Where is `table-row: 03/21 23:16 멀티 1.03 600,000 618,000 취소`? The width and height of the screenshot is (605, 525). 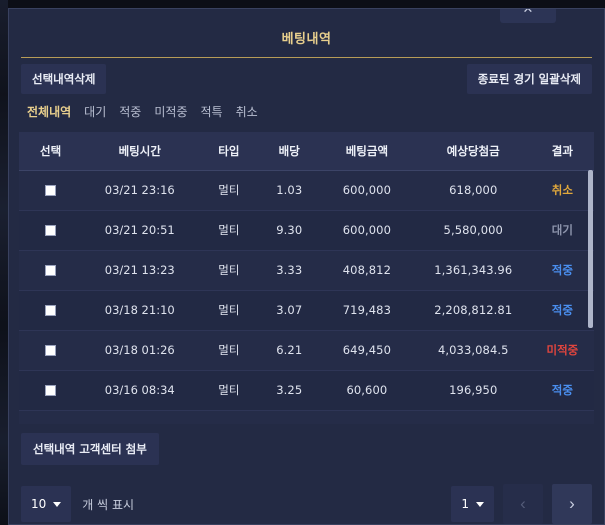 table-row: 03/21 23:16 멀티 1.03 600,000 618,000 취소 is located at coordinates (306, 190).